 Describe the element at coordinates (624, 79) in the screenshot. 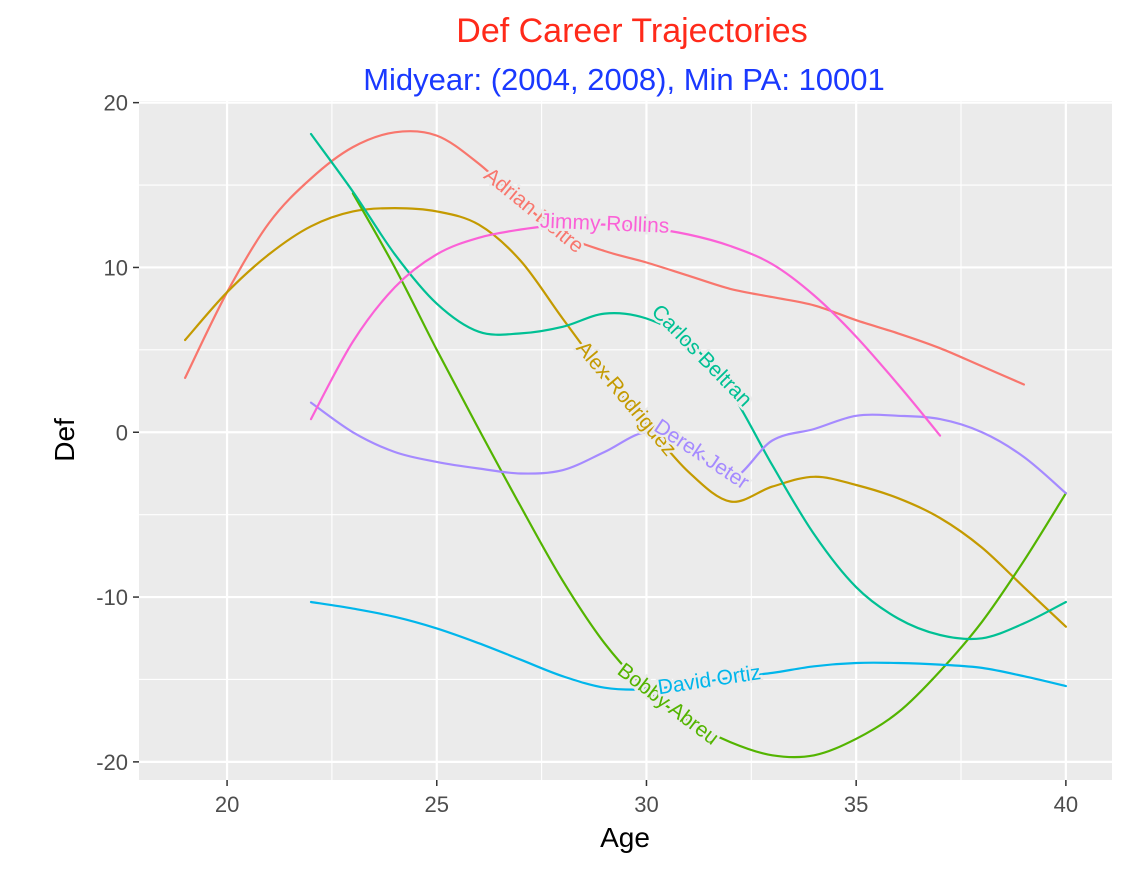

I see `chart-subtitle: Midyear: (2004, 2008), Min PA: 10001` at that location.